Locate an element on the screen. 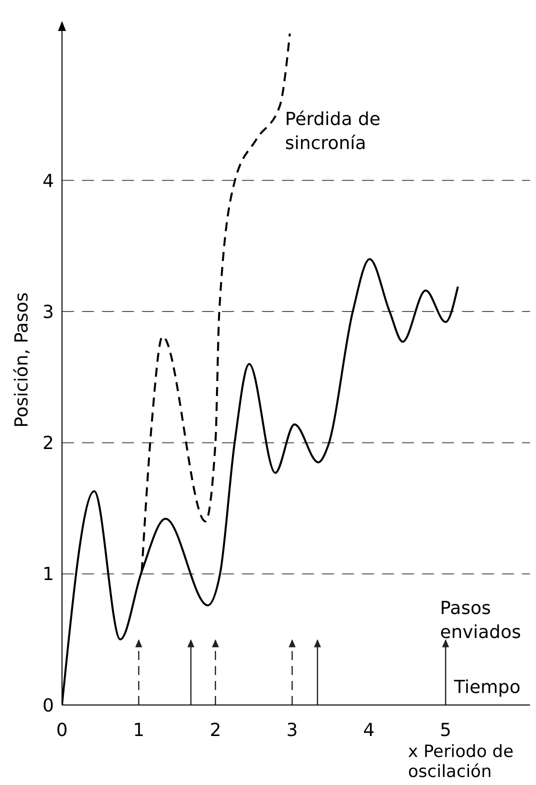 The height and width of the screenshot is (785, 536). x-axis-title: x Periodo de oscilación is located at coordinates (461, 762).